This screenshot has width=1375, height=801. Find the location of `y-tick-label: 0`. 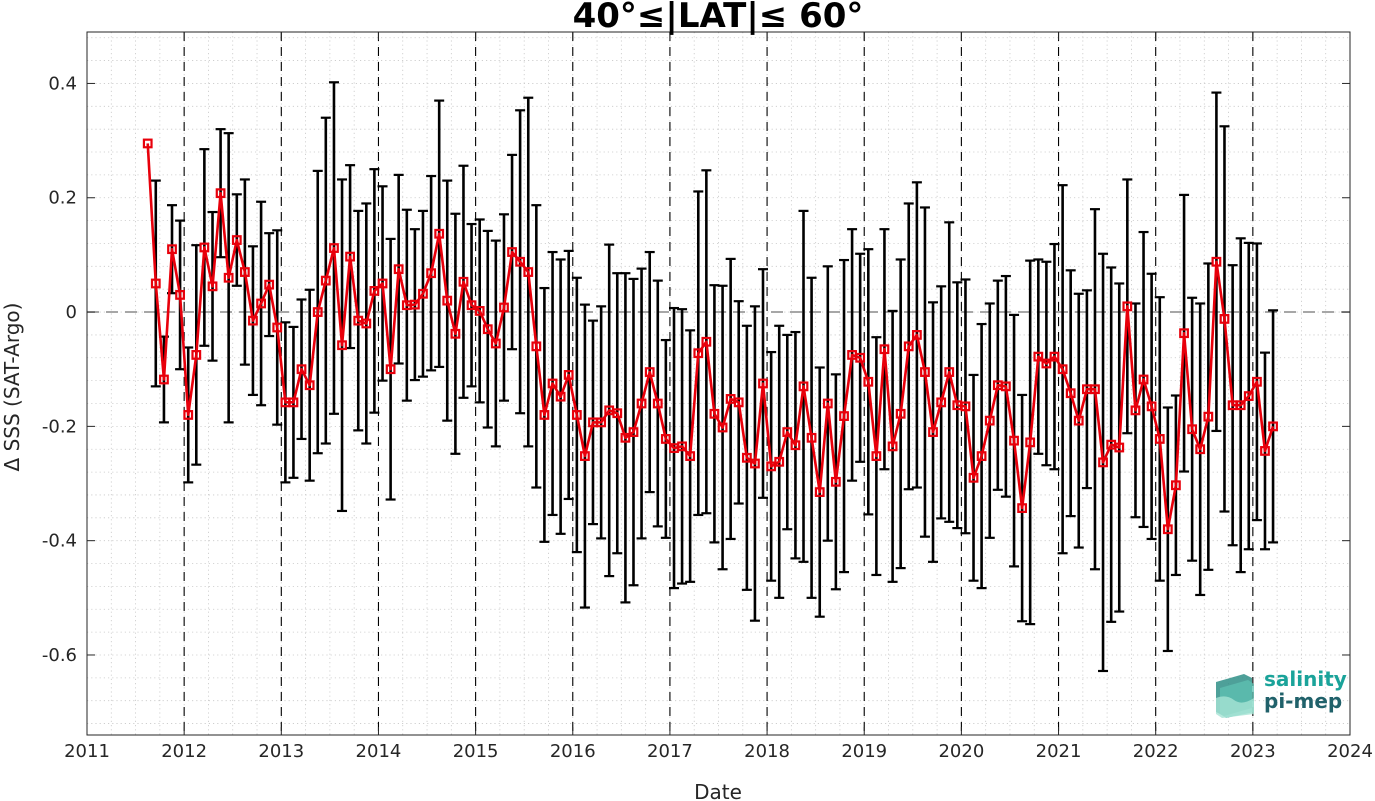

y-tick-label: 0 is located at coordinates (71, 312).